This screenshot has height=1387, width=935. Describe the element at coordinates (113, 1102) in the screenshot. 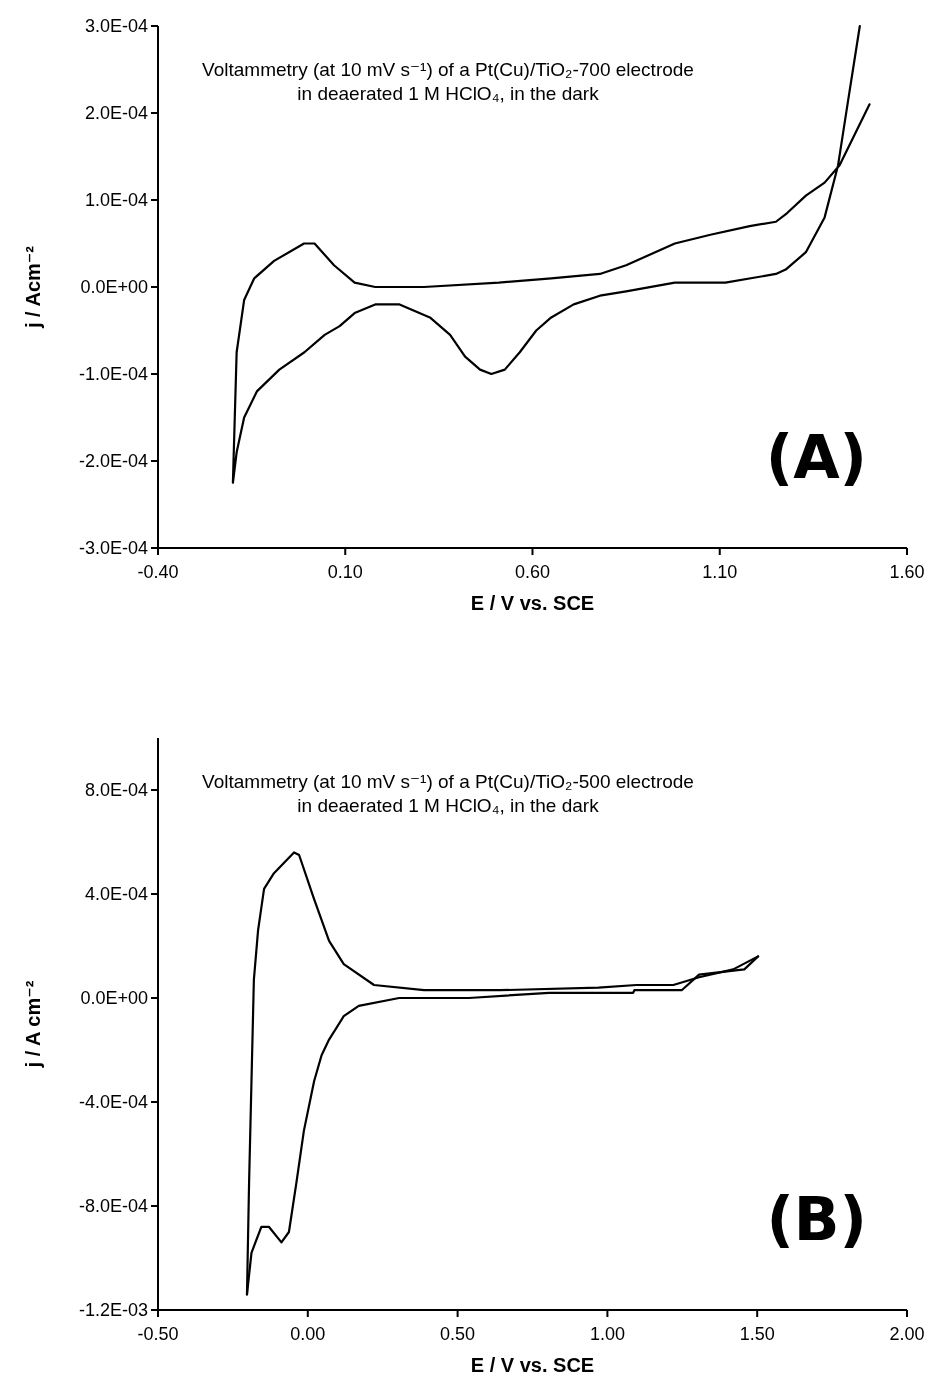

I see `y-tick-label: -4.0E-04` at that location.